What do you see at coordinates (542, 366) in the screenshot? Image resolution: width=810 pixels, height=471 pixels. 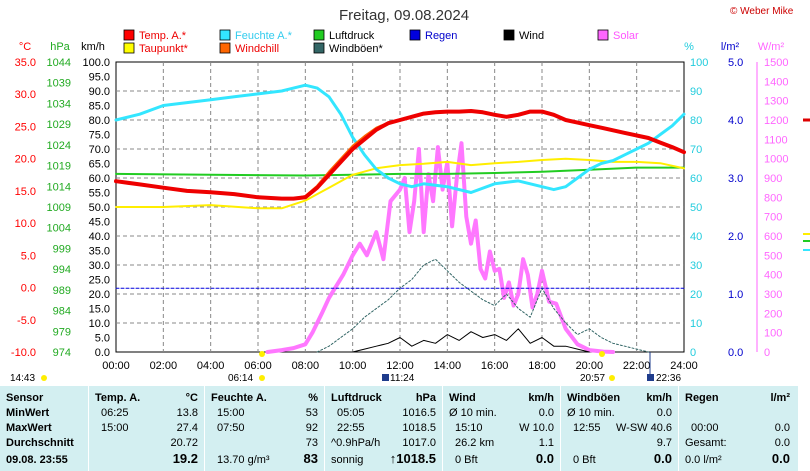 I see `x-tick-label: 18:00` at bounding box center [542, 366].